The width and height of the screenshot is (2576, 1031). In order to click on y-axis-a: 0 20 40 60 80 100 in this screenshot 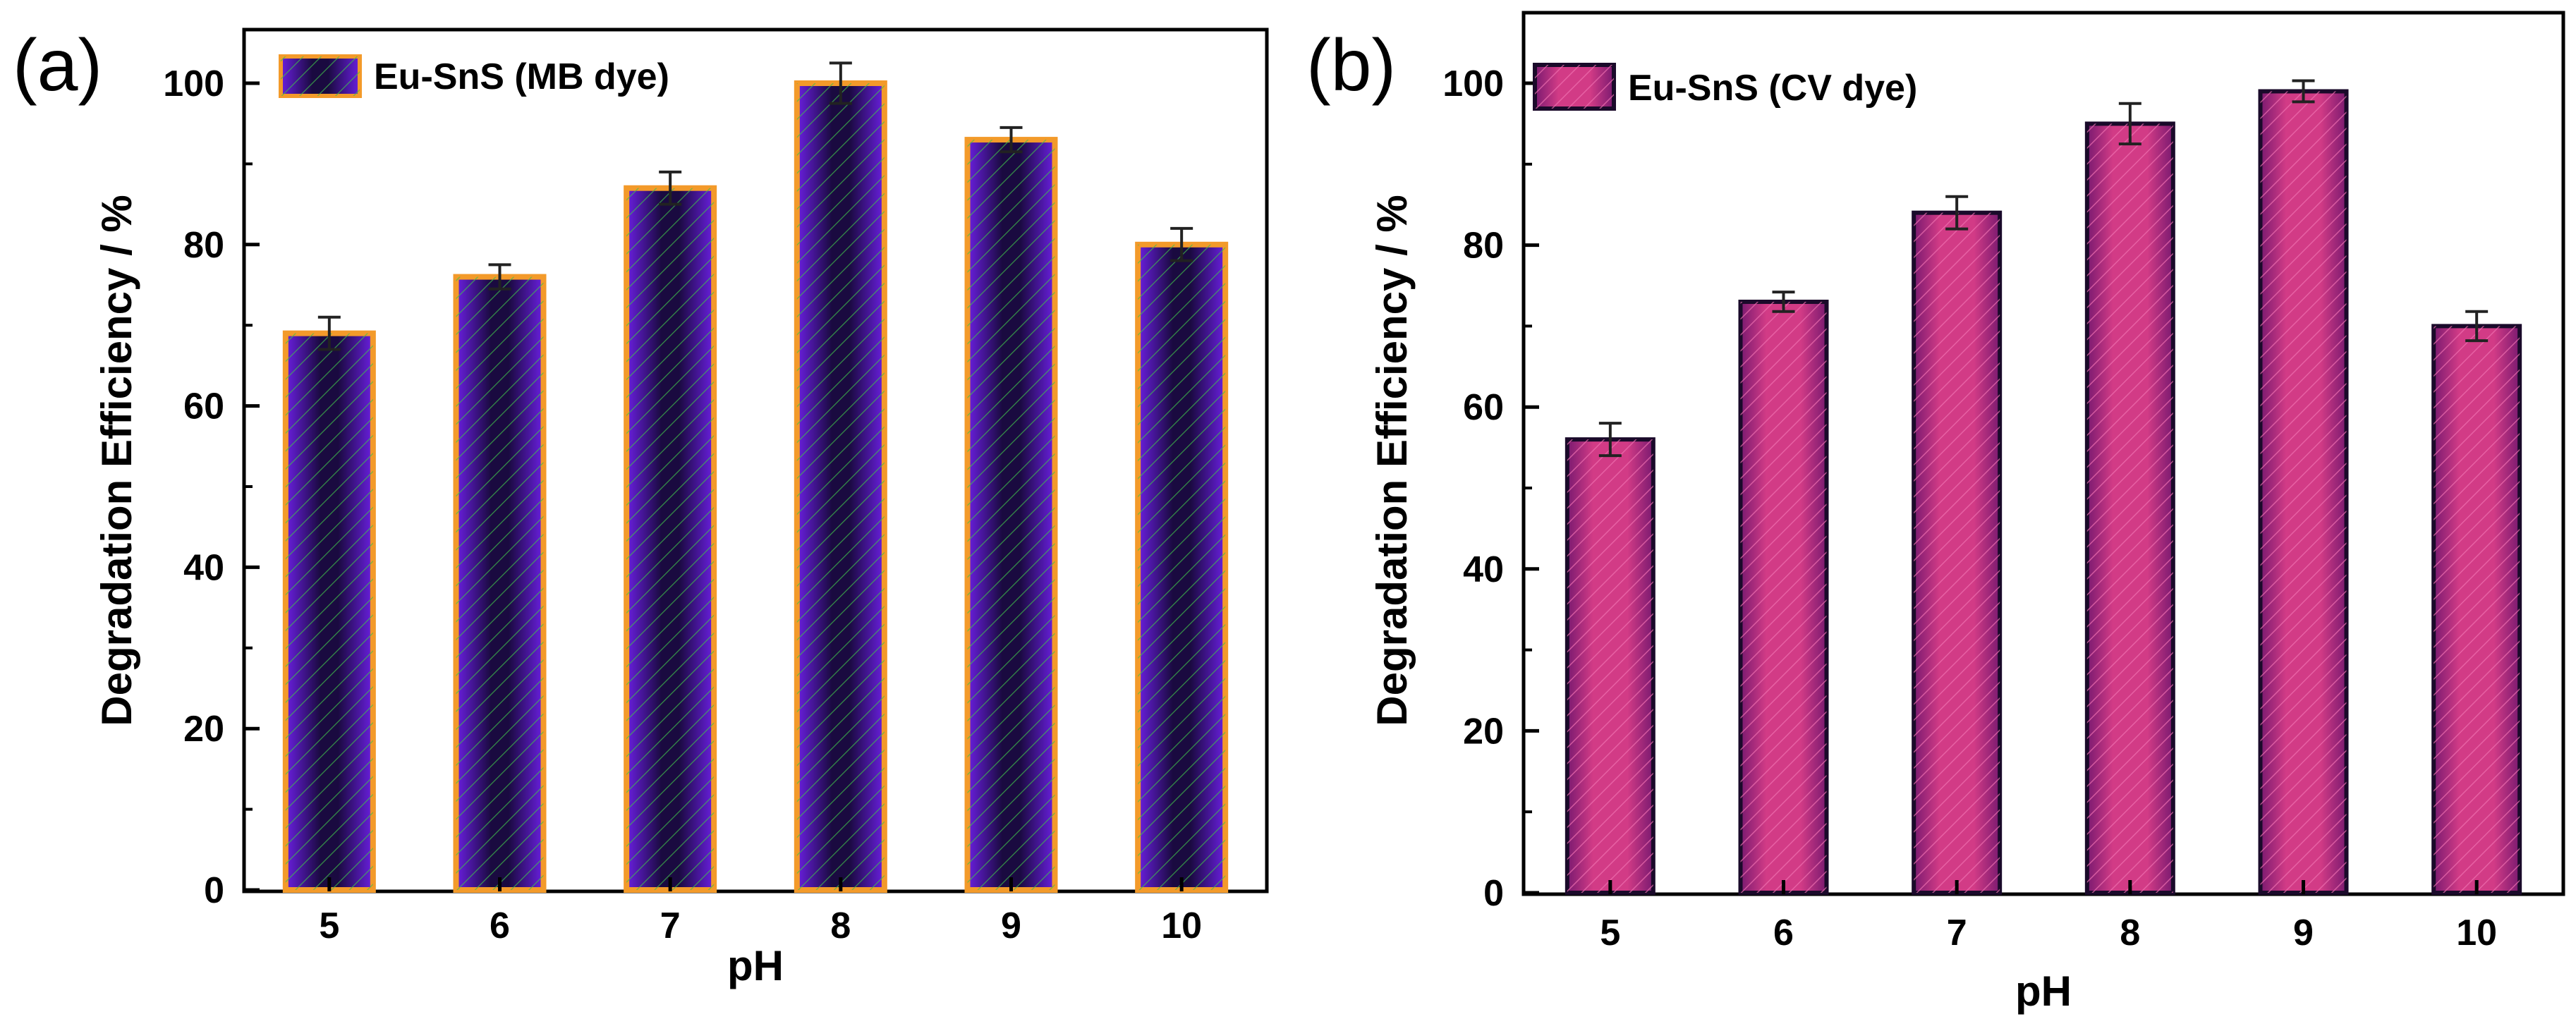, I will do `click(211, 487)`.